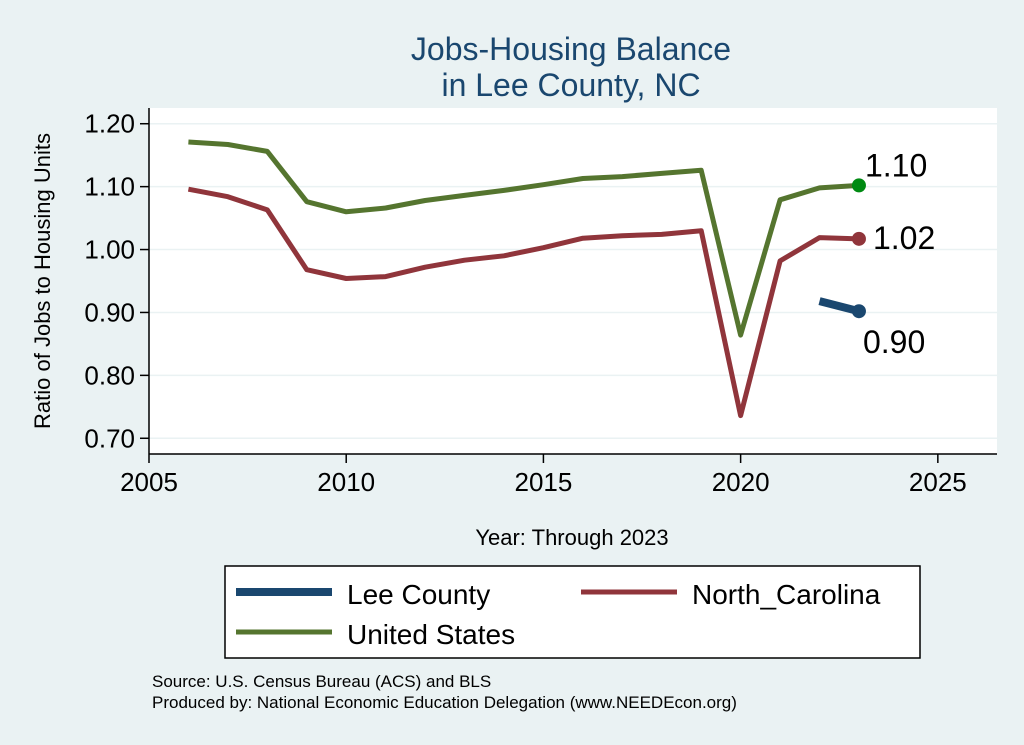 The width and height of the screenshot is (1024, 745). Describe the element at coordinates (786, 594) in the screenshot. I see `legend-label-north-carolina: North_Carolina` at that location.